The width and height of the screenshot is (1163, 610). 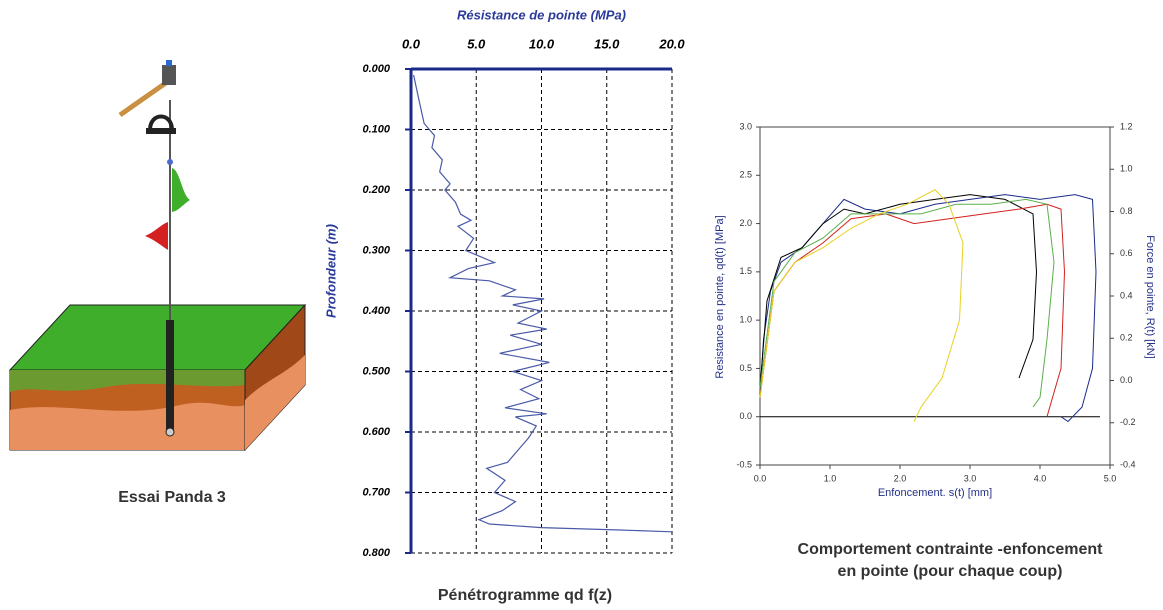 I want to click on y2-tick-label: 1.0, so click(x=1126, y=169).